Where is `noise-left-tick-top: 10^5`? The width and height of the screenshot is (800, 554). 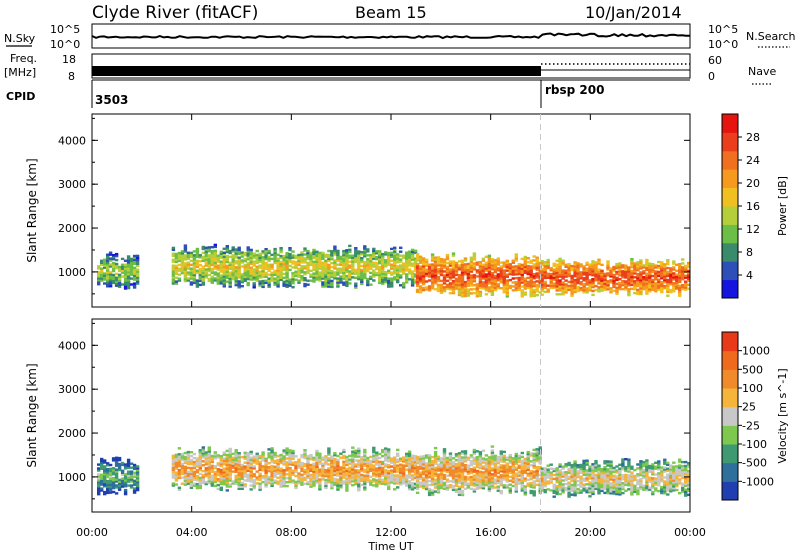
noise-left-tick-top: 10^5 is located at coordinates (65, 29).